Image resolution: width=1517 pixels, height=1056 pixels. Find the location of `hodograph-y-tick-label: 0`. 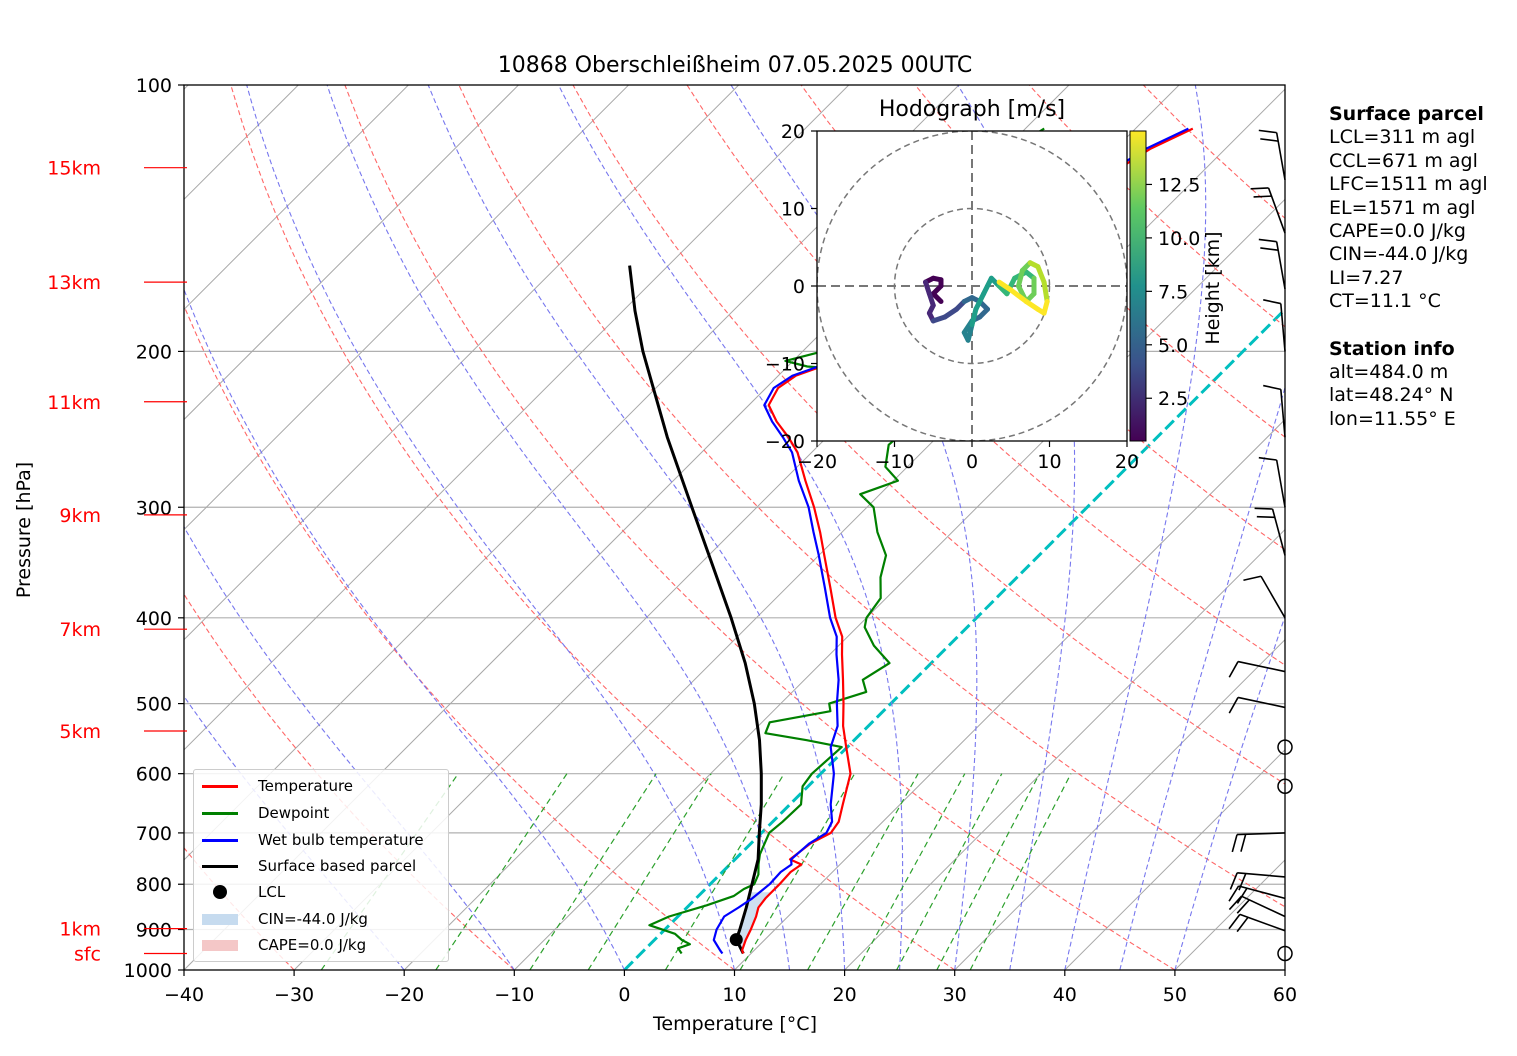

hodograph-y-tick-label: 0 is located at coordinates (799, 287).